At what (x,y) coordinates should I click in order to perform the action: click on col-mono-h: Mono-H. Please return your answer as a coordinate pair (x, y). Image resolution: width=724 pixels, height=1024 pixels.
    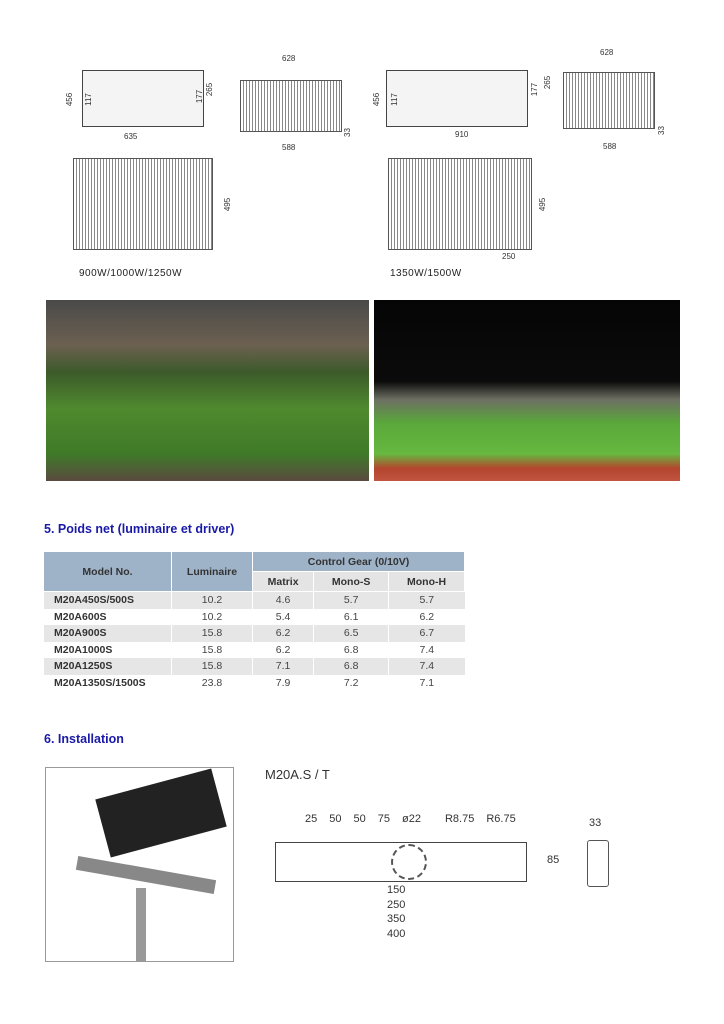
    Looking at the image, I should click on (426, 581).